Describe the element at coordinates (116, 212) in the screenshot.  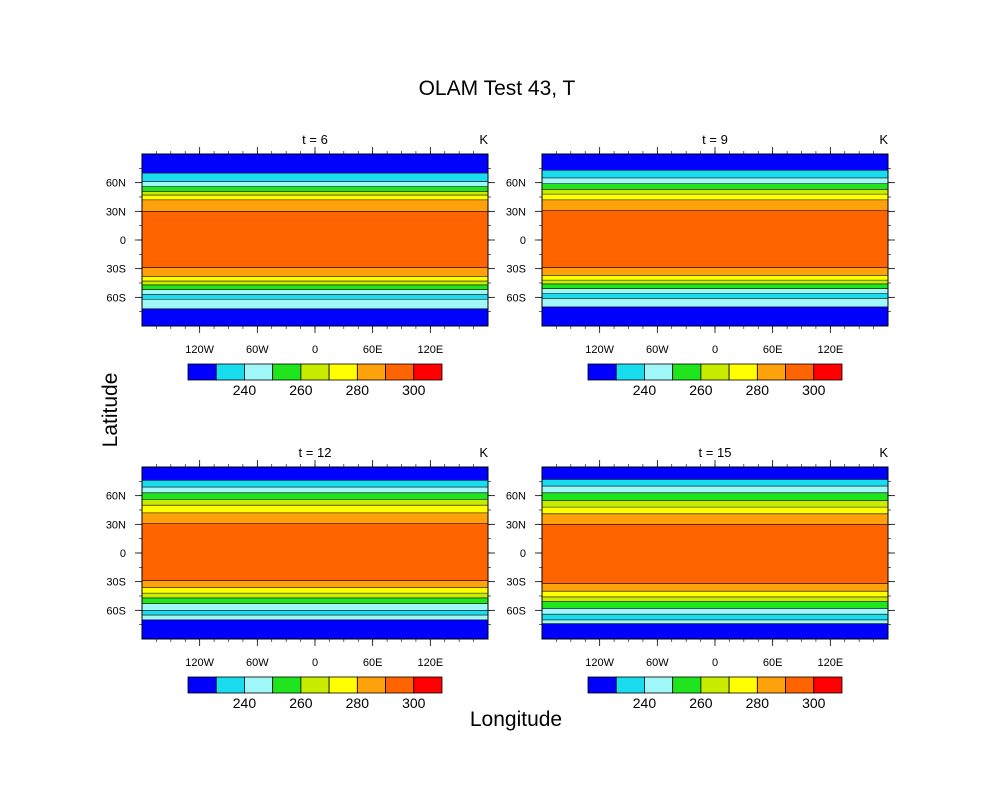
I see `y-tick-label: 30N` at that location.